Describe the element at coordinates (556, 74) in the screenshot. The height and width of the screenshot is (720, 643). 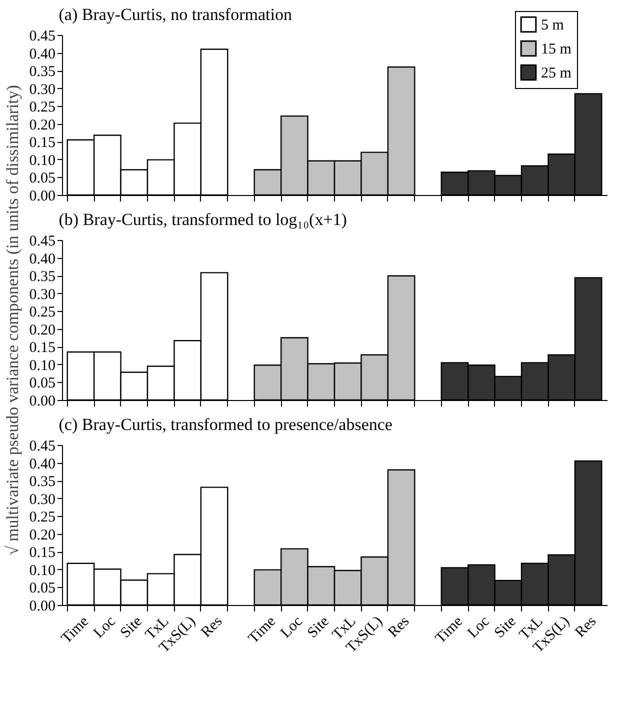
I see `legend-label: 25 m` at that location.